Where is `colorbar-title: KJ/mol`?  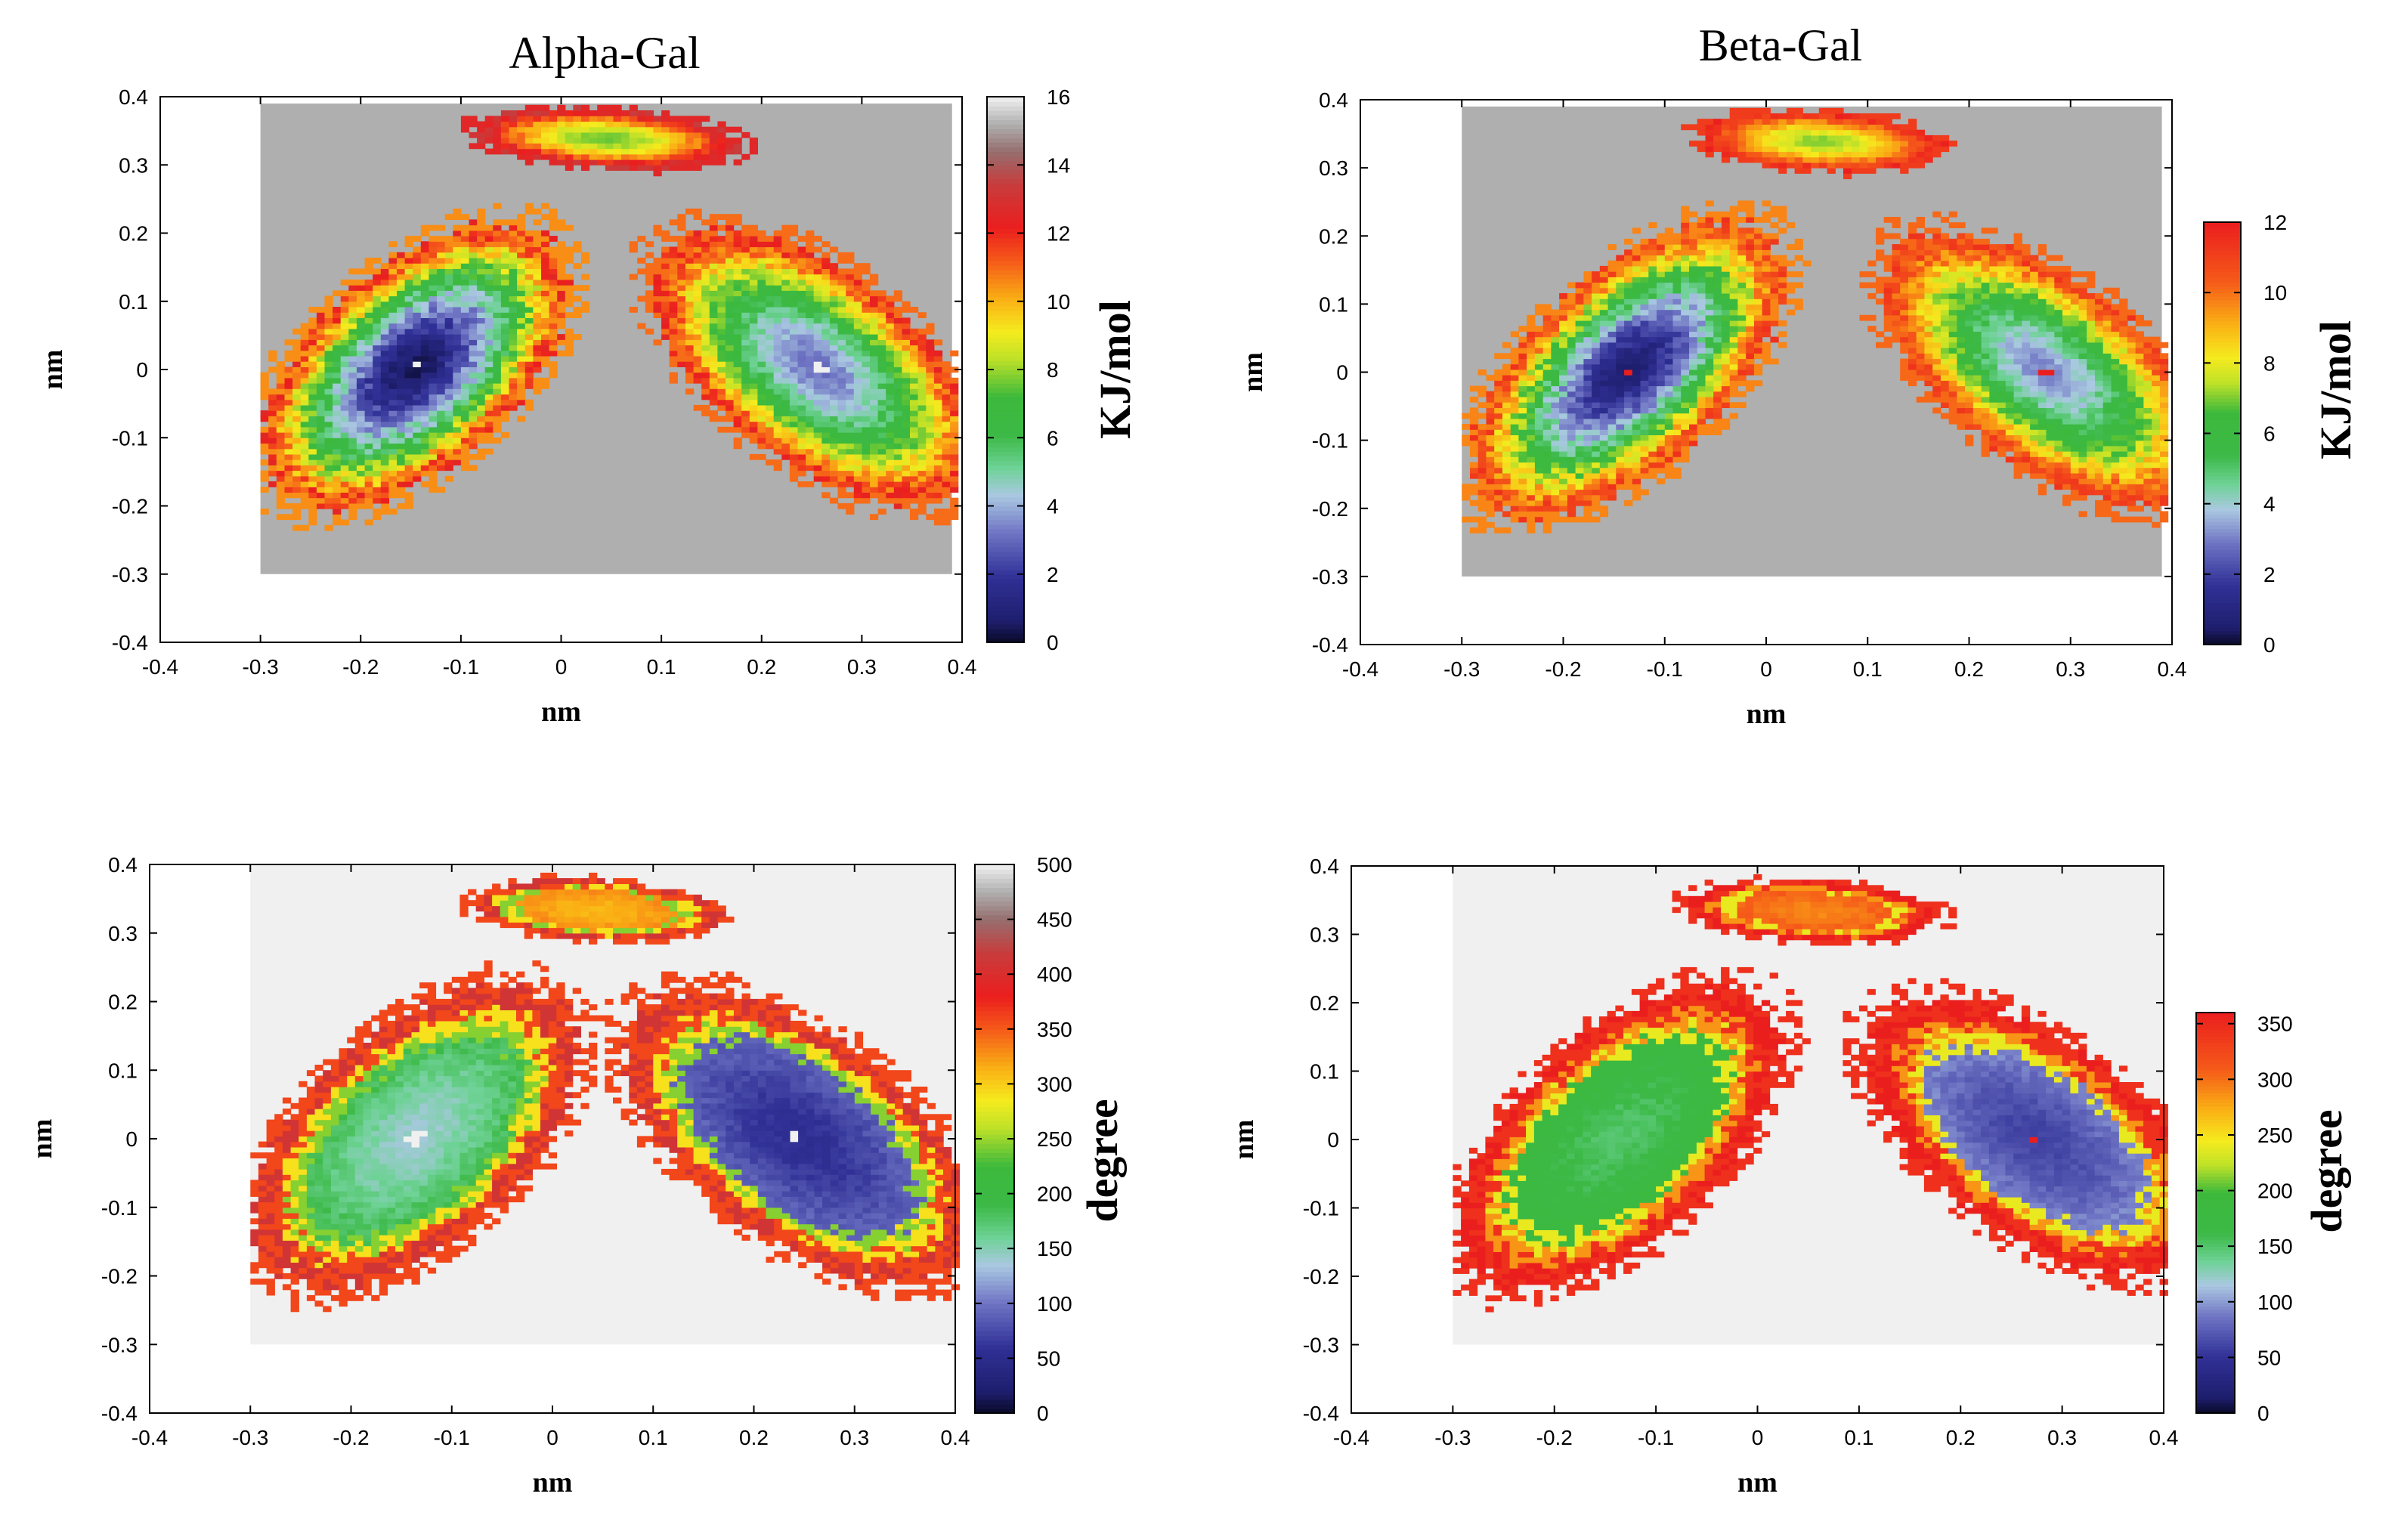
colorbar-title: KJ/mol is located at coordinates (1115, 369).